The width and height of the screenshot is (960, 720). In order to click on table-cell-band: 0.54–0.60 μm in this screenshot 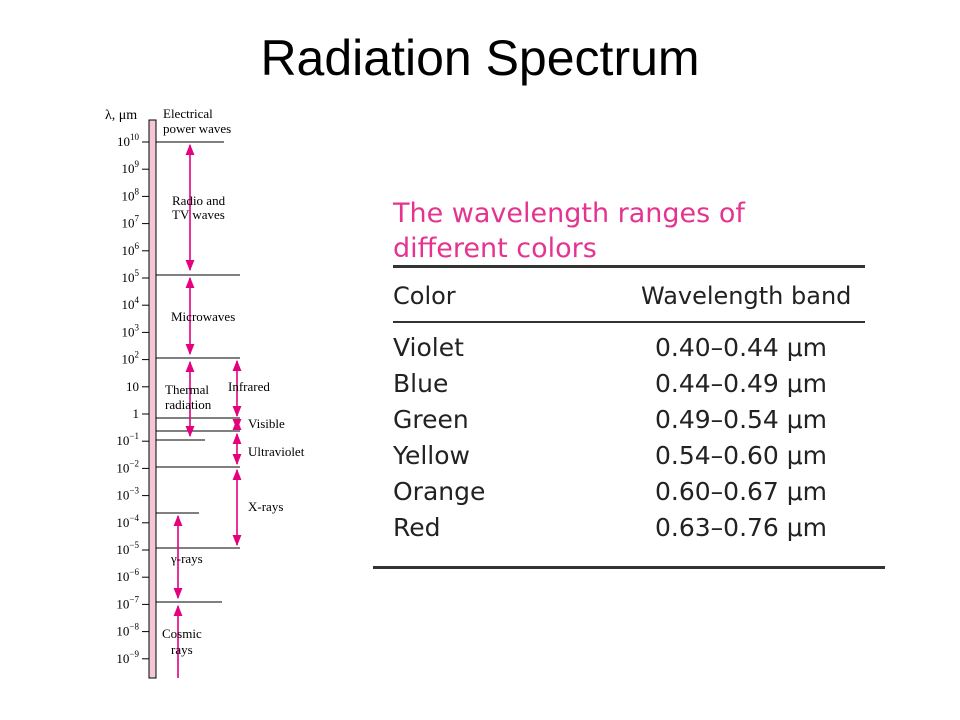, I will do `click(741, 455)`.